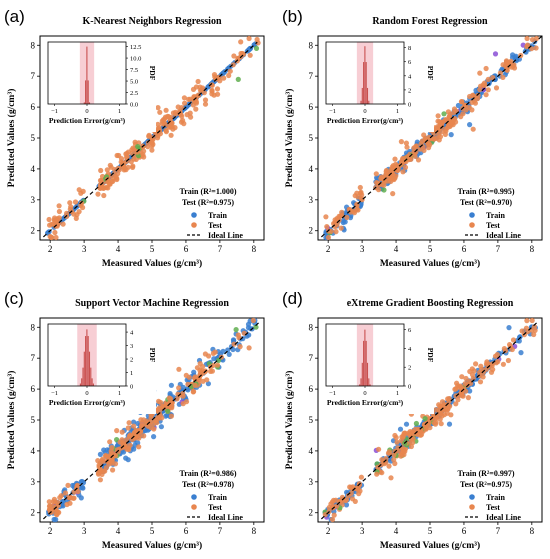  What do you see at coordinates (208, 202) in the screenshot?
I see `test-r2-text: Test (R²=0.975)` at bounding box center [208, 202].